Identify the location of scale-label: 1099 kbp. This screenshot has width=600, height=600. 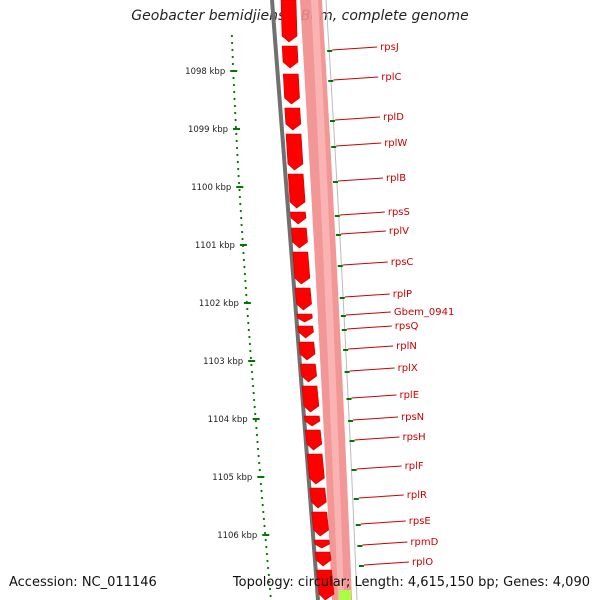
(208, 130).